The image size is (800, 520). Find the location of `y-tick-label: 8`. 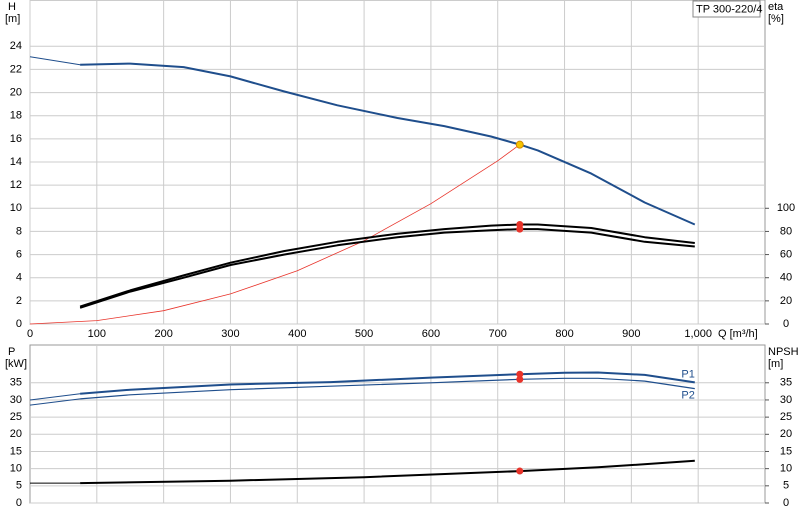

y-tick-label: 8 is located at coordinates (19, 231).